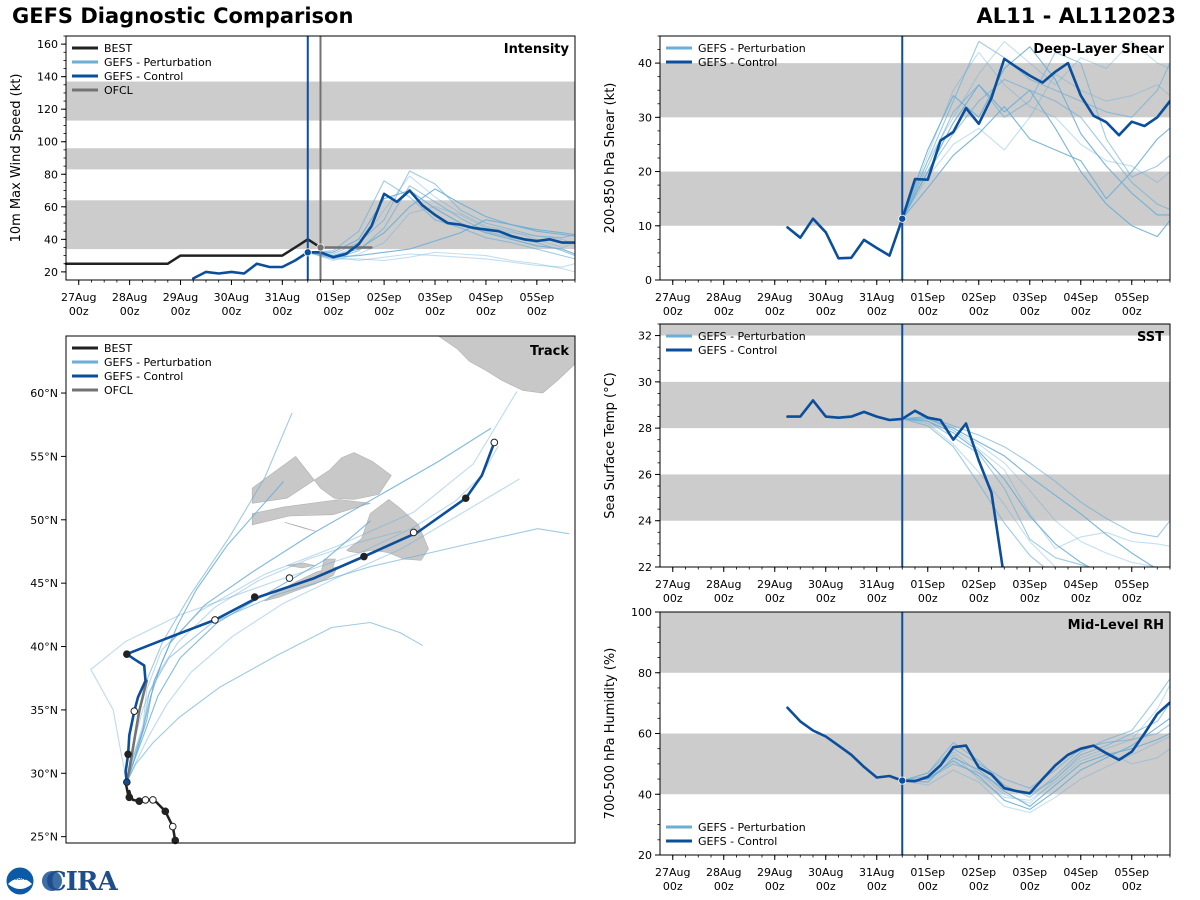 This screenshot has height=900, width=1200. Describe the element at coordinates (44, 583) in the screenshot. I see `lat-tick-label: 45°N` at that location.